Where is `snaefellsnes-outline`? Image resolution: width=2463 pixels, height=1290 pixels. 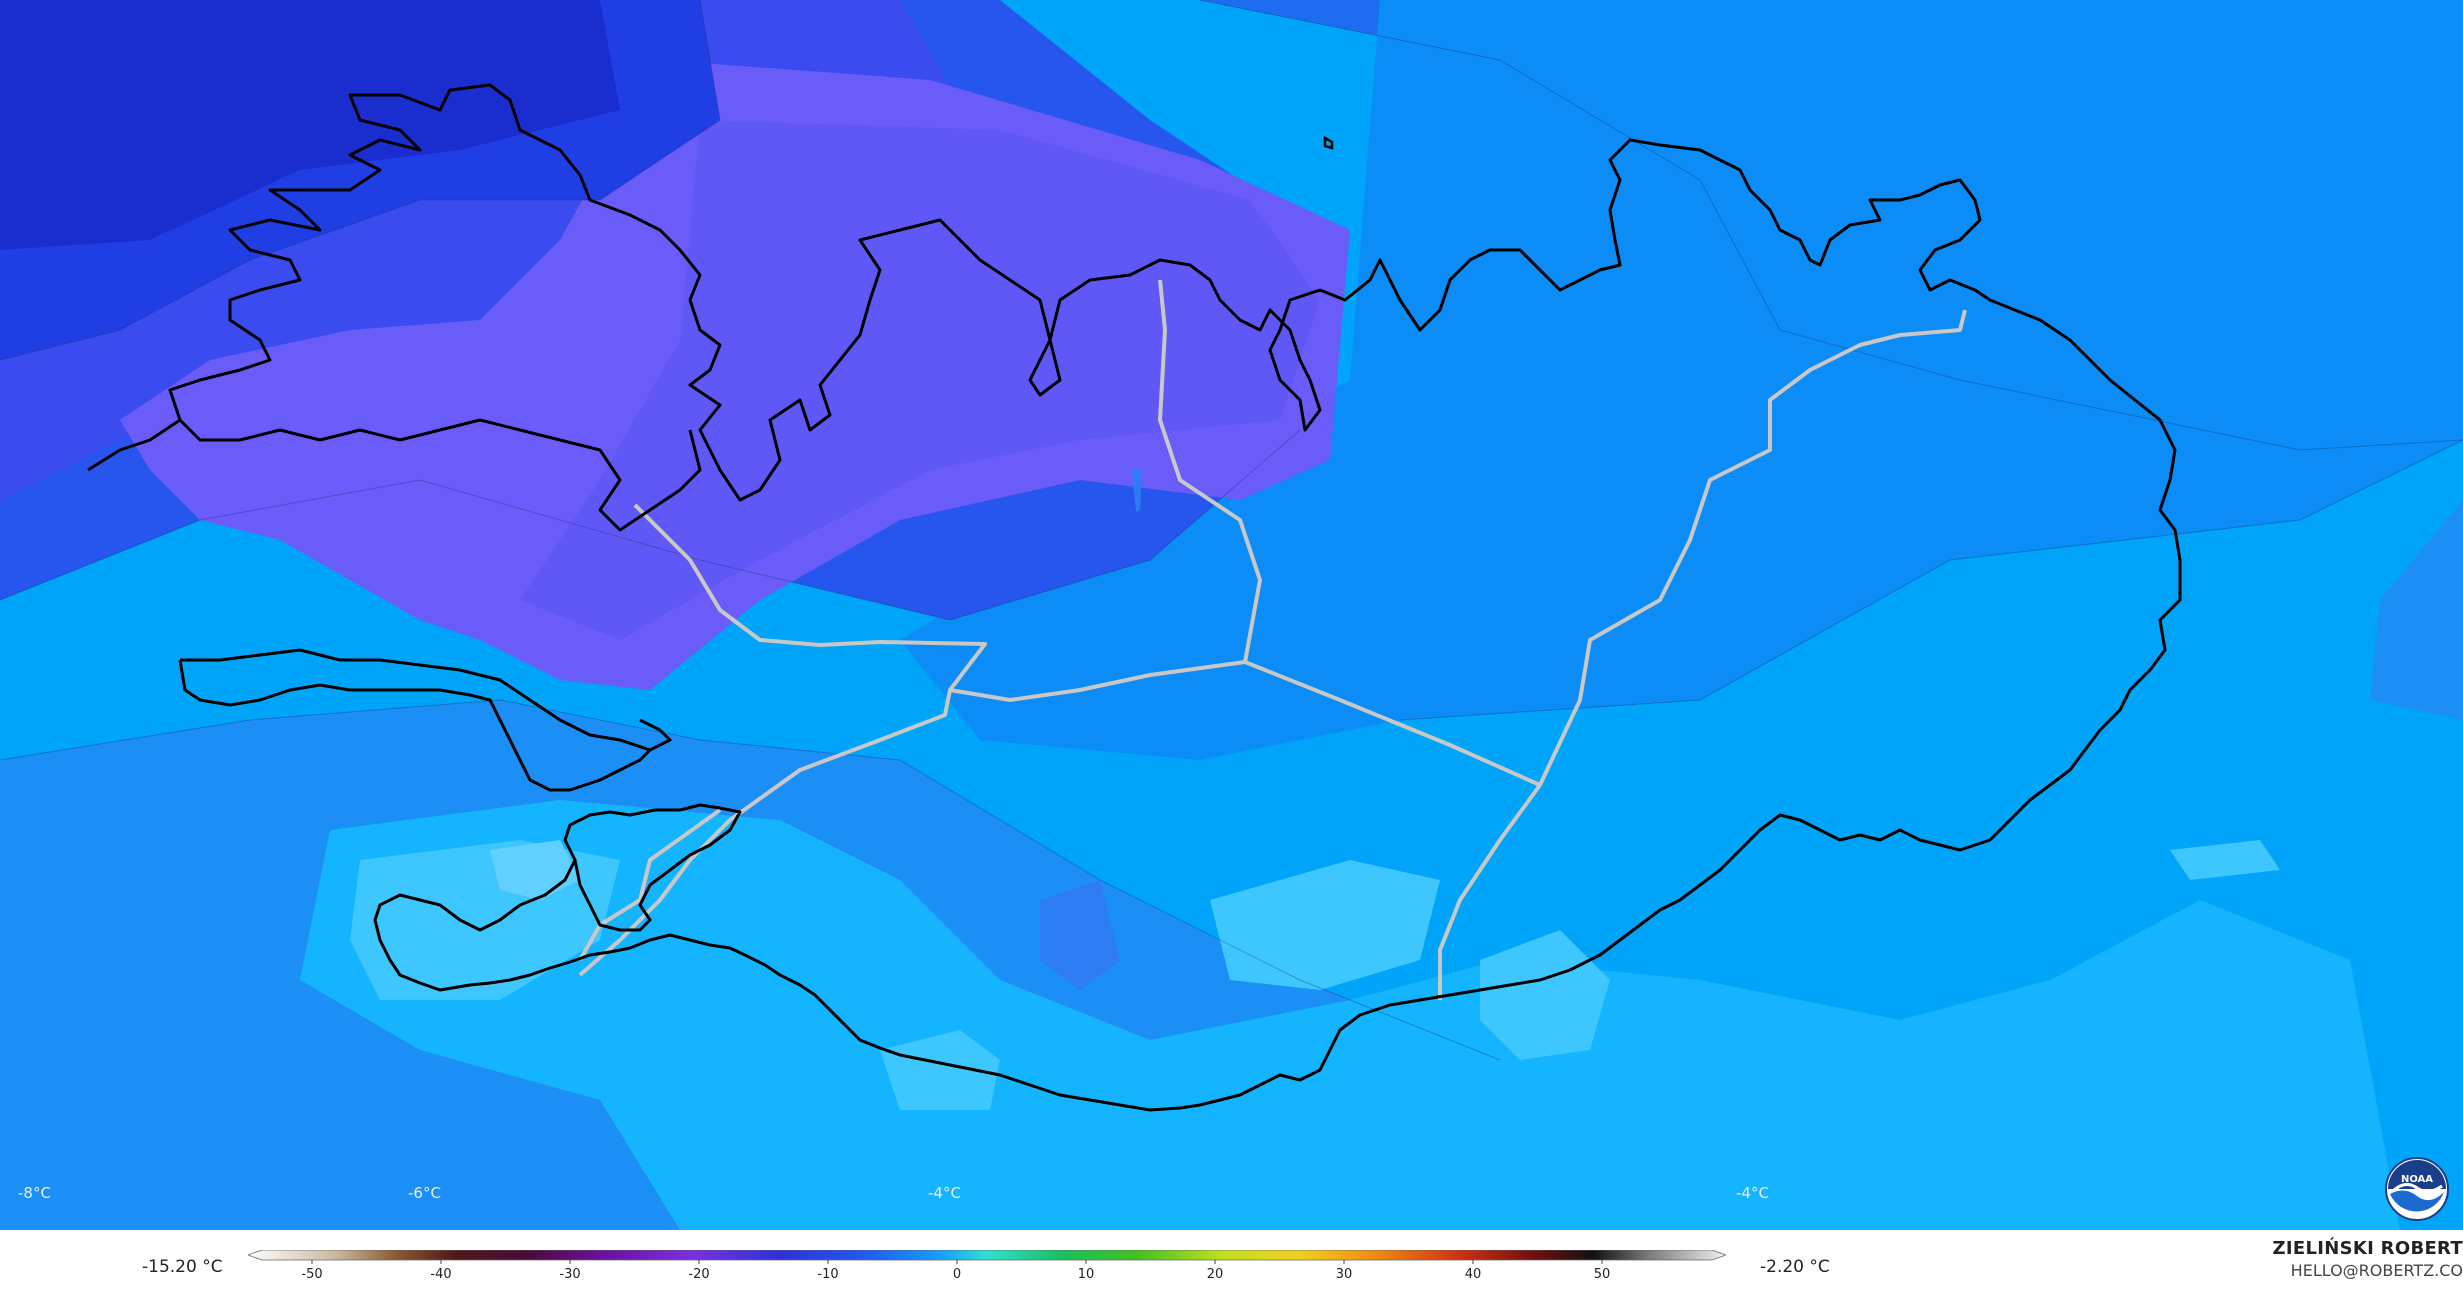
snaefellsnes-outline is located at coordinates (426, 700).